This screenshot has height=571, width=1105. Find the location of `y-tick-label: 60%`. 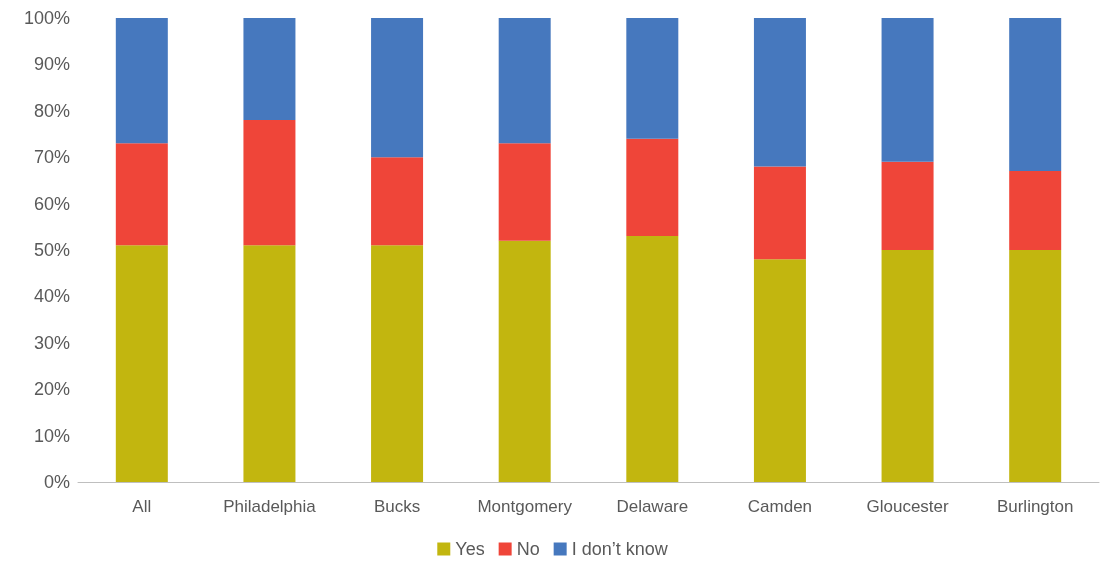

y-tick-label: 60% is located at coordinates (51, 203).